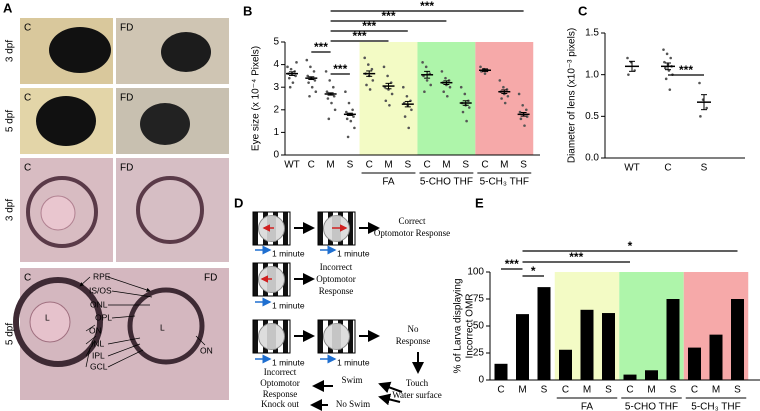  I want to click on eye, so click(66, 121).